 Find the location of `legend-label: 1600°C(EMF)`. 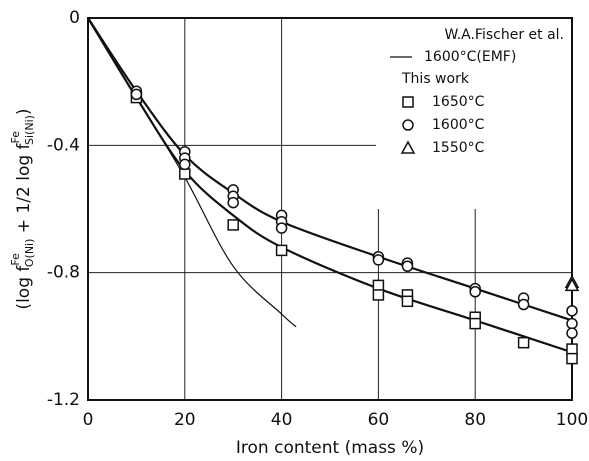

legend-label: 1600°C(EMF) is located at coordinates (470, 57).